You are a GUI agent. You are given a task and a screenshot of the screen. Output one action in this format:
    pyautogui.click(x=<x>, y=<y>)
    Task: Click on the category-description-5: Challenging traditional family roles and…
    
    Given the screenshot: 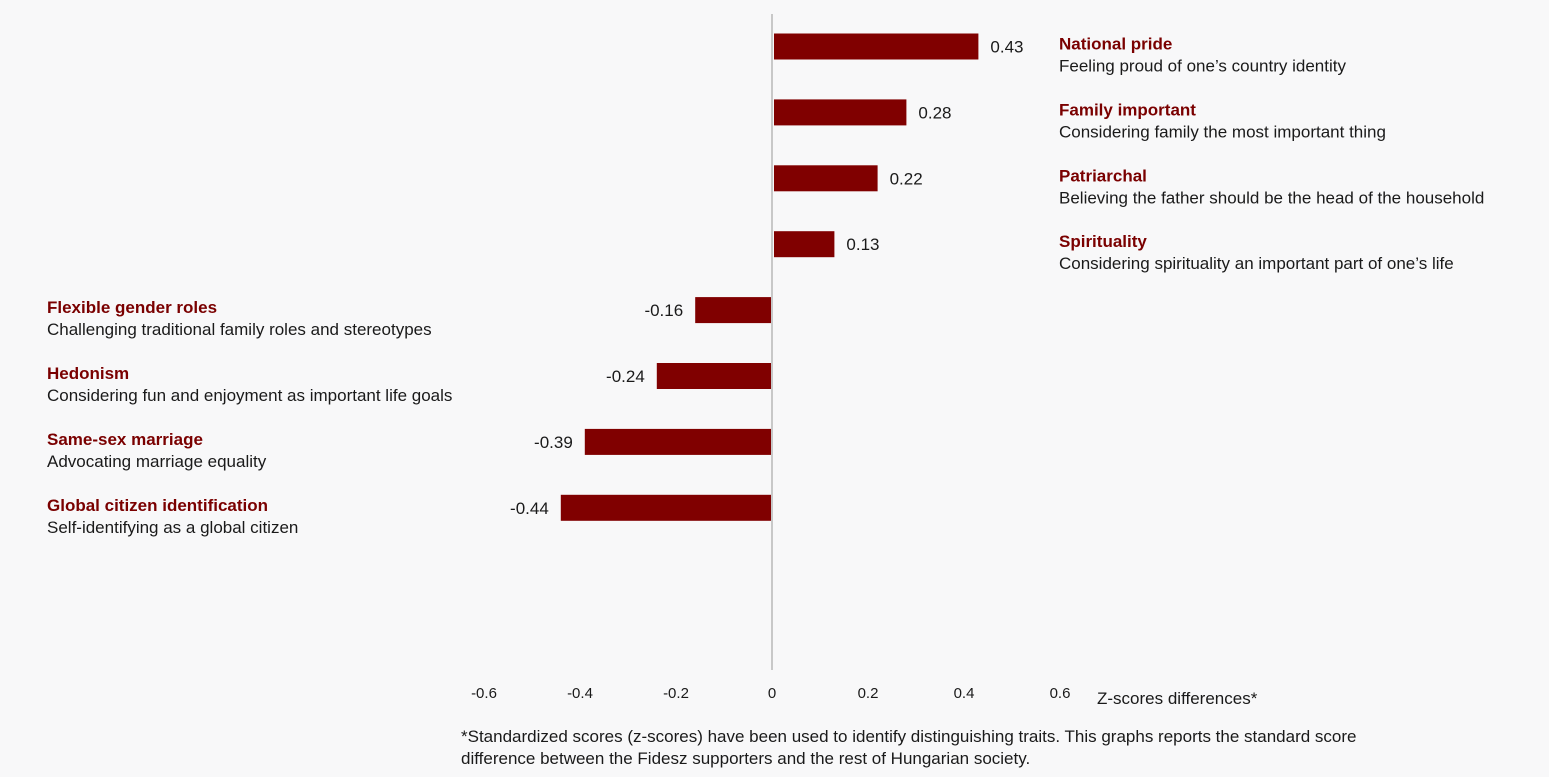 What is the action you would take?
    pyautogui.click(x=239, y=329)
    